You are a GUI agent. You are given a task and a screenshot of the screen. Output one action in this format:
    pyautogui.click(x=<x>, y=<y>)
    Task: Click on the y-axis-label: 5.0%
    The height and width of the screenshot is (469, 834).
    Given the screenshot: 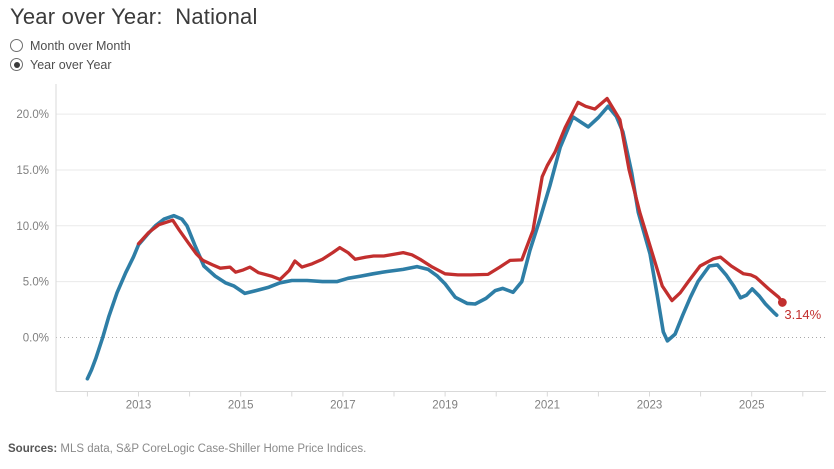 What is the action you would take?
    pyautogui.click(x=36, y=283)
    